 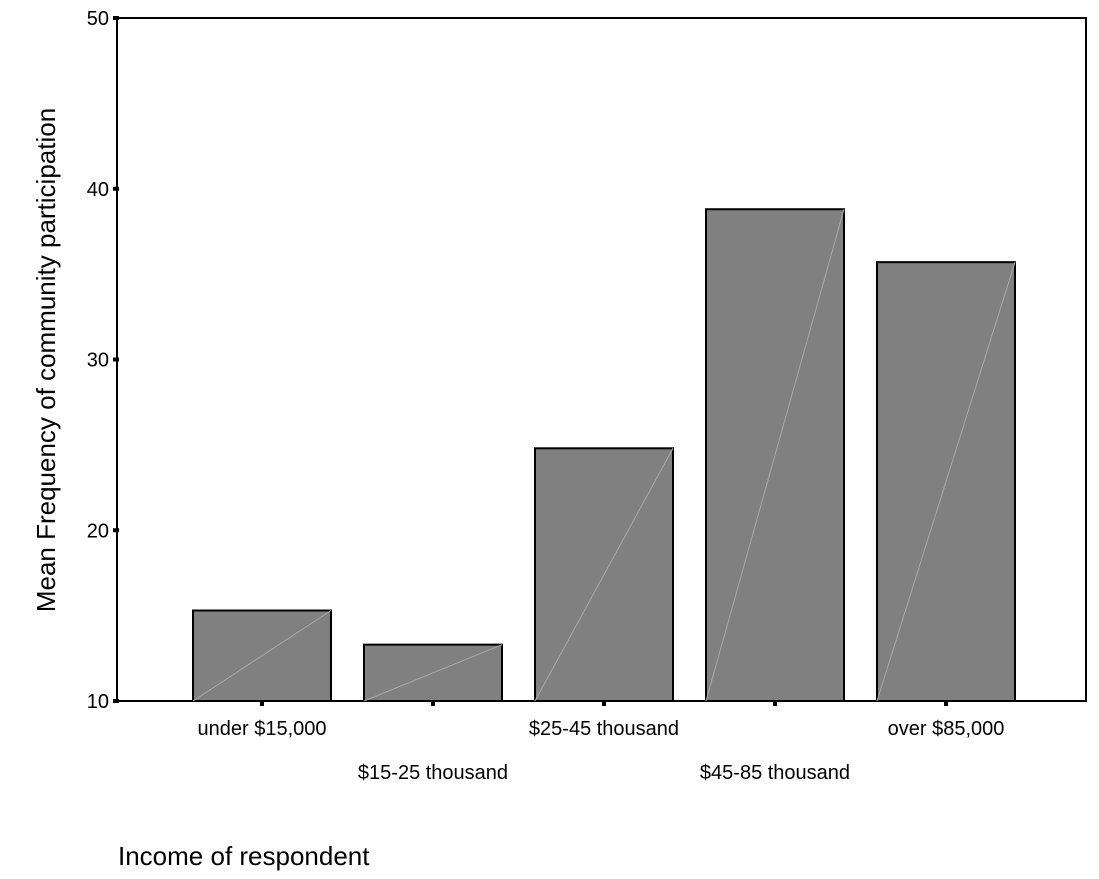 I want to click on x-tick-label: $45-85 thousand, so click(x=775, y=773).